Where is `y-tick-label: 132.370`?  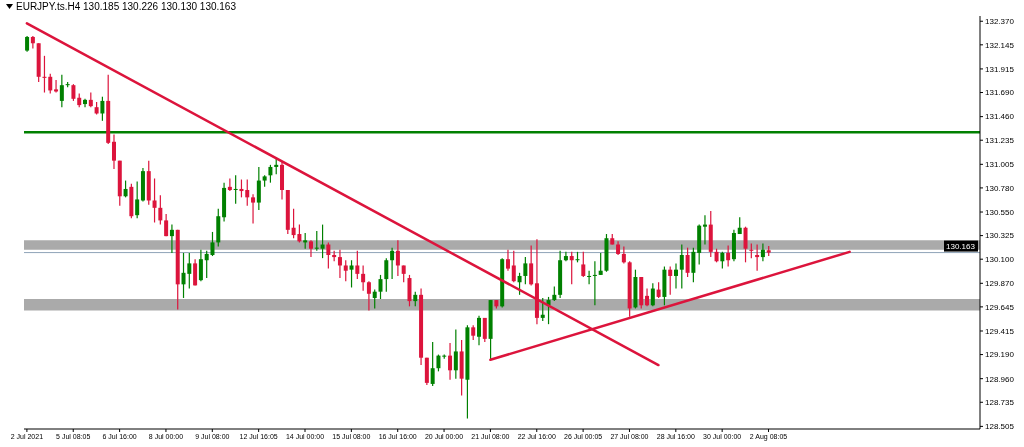 y-tick-label: 132.370 is located at coordinates (1000, 22).